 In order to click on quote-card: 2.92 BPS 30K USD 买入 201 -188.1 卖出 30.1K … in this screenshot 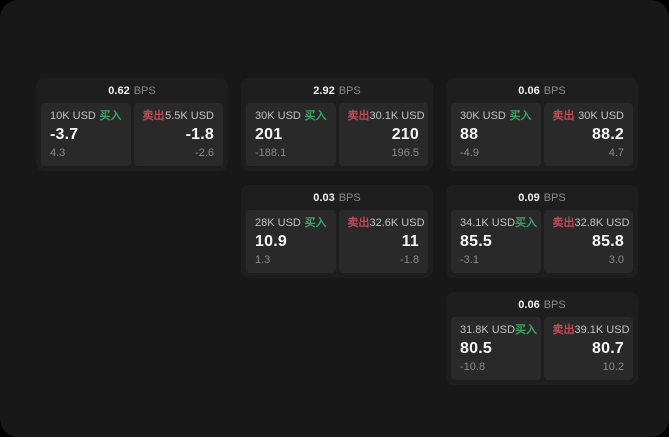, I will do `click(337, 124)`.